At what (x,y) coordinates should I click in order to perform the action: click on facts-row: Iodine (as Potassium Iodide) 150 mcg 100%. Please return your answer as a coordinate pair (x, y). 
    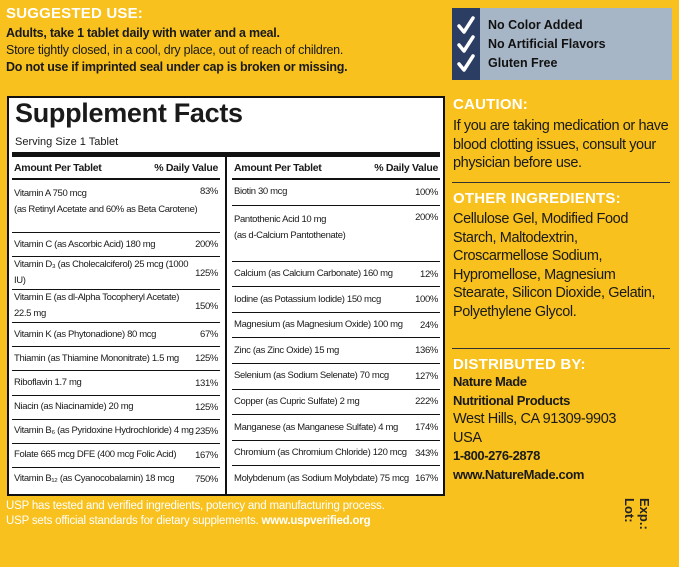
    Looking at the image, I should click on (336, 300).